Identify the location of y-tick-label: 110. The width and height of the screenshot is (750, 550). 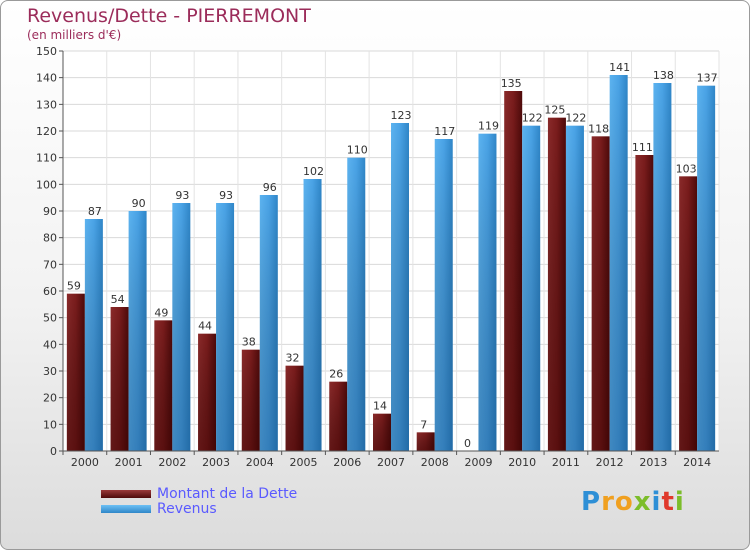
(46, 158).